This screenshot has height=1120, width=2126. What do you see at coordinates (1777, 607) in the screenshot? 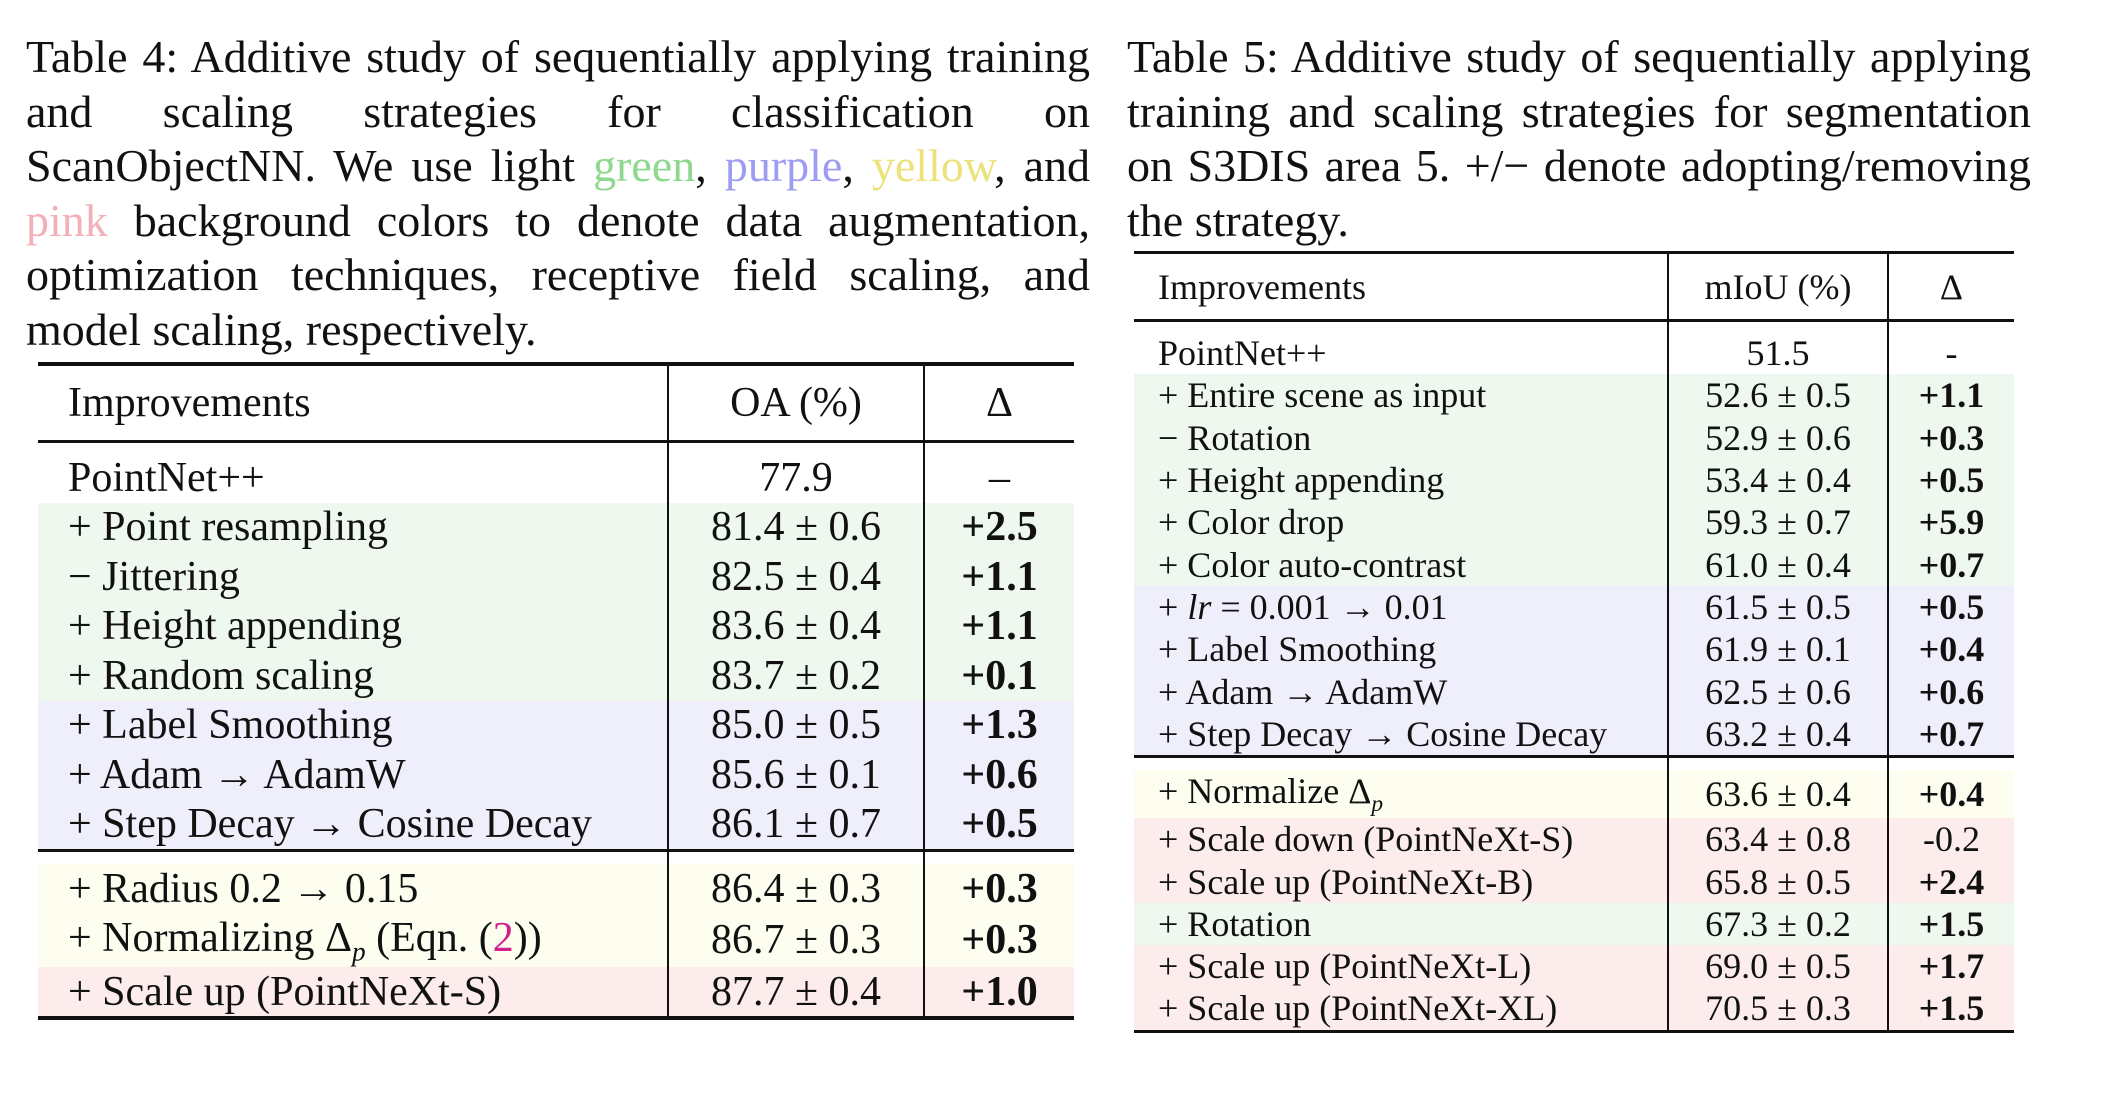
I see `row-value: 61.5 ± 0.5` at bounding box center [1777, 607].